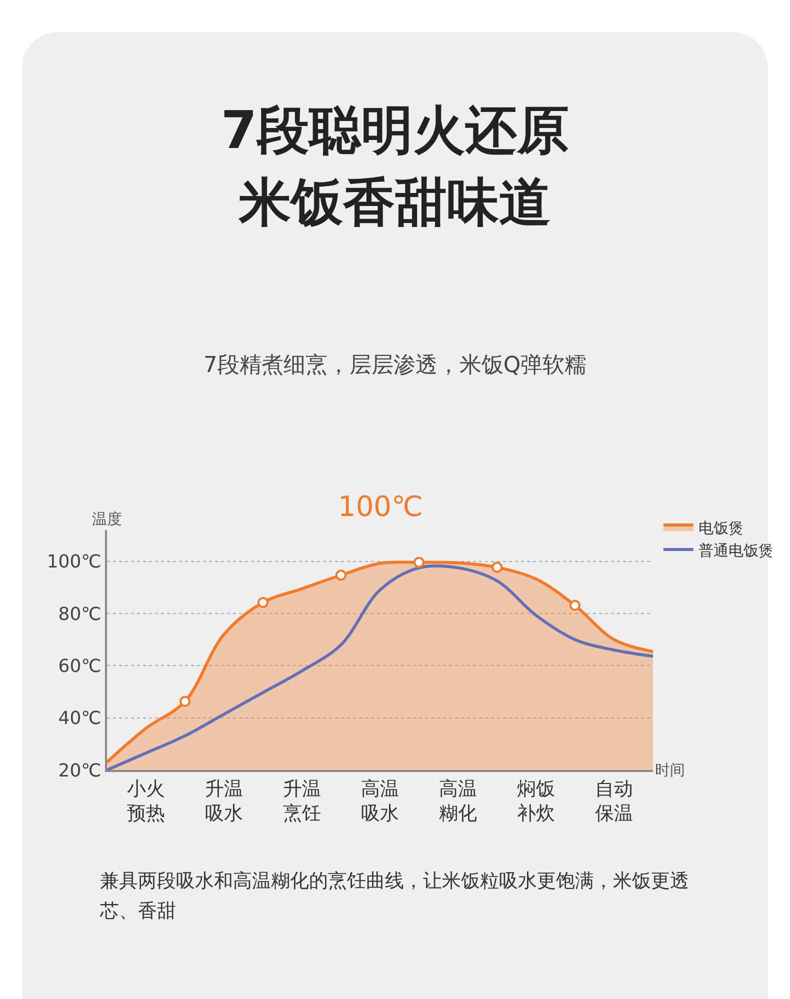  What do you see at coordinates (80, 666) in the screenshot?
I see `y-tick-label: 60℃` at bounding box center [80, 666].